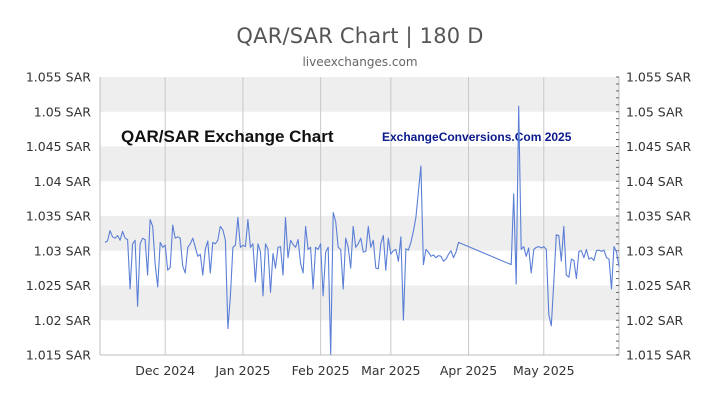 This screenshot has height=405, width=720. Describe the element at coordinates (165, 370) in the screenshot. I see `x-tick-label: Dec 2024` at that location.